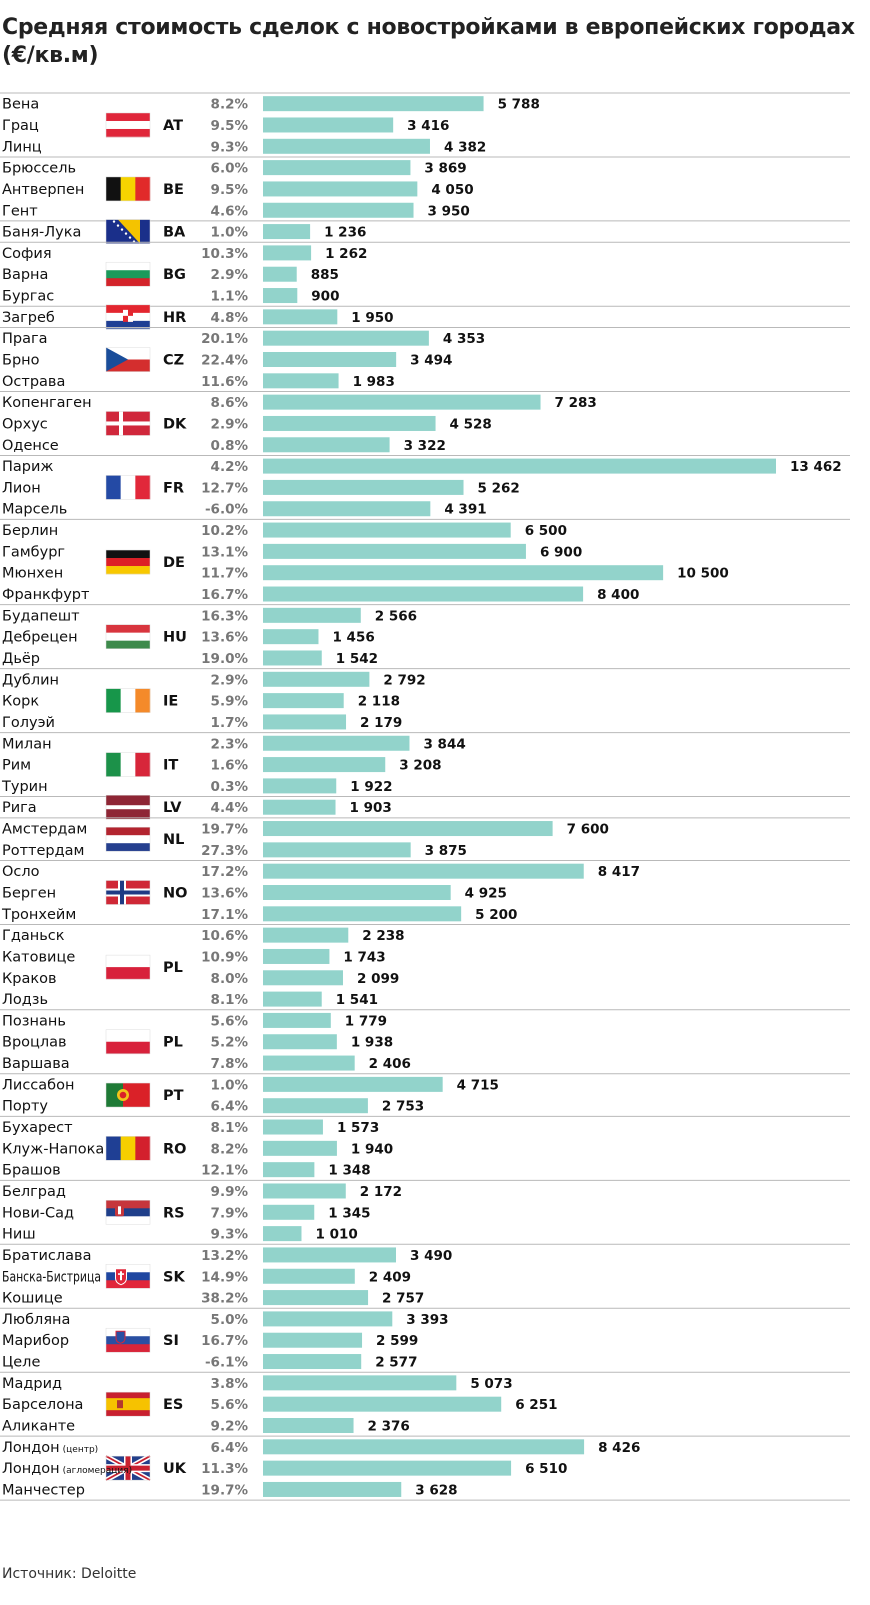 The height and width of the screenshot is (1605, 870). Describe the element at coordinates (230, 1128) in the screenshot. I see `change-label: 8.1%` at that location.